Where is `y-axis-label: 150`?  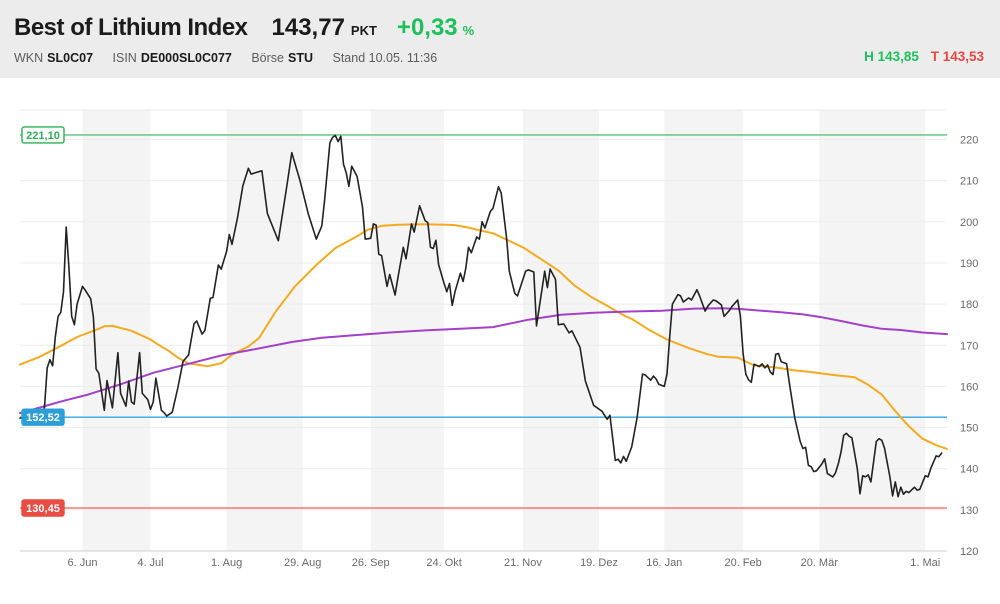
y-axis-label: 150 is located at coordinates (969, 429).